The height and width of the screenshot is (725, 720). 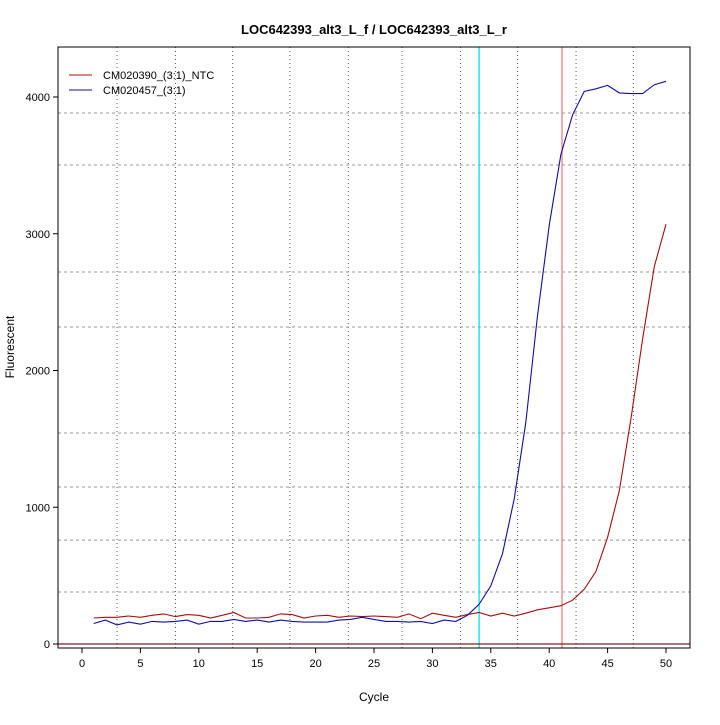 I want to click on y-tick-label: 0, so click(x=47, y=645).